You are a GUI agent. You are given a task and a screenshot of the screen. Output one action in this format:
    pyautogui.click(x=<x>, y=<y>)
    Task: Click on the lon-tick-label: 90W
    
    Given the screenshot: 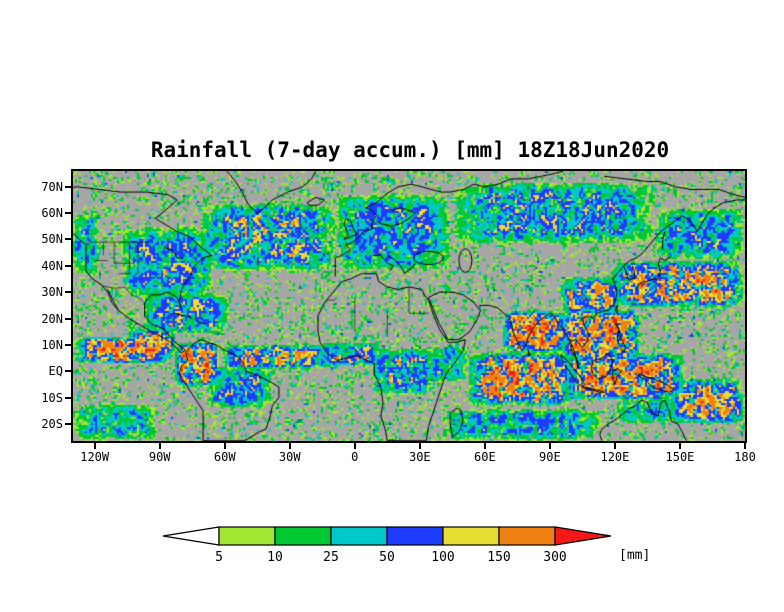 What is the action you would take?
    pyautogui.click(x=159, y=457)
    